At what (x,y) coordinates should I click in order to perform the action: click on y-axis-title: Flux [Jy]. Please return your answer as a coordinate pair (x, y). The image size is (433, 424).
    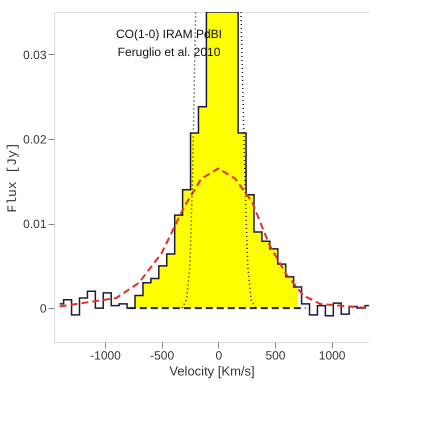
    Looking at the image, I should click on (12, 177).